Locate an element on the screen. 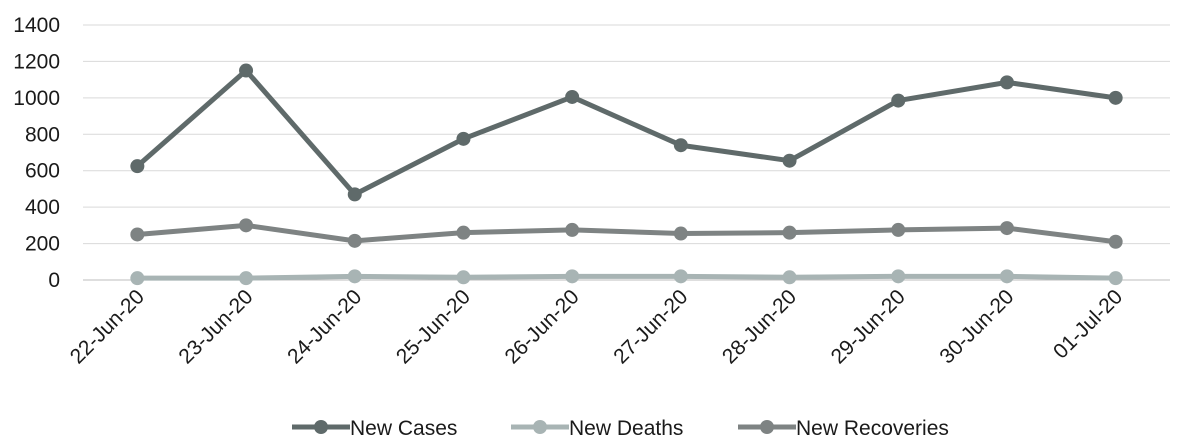 The height and width of the screenshot is (438, 1190). y-tick-label: 800 is located at coordinates (42, 134).